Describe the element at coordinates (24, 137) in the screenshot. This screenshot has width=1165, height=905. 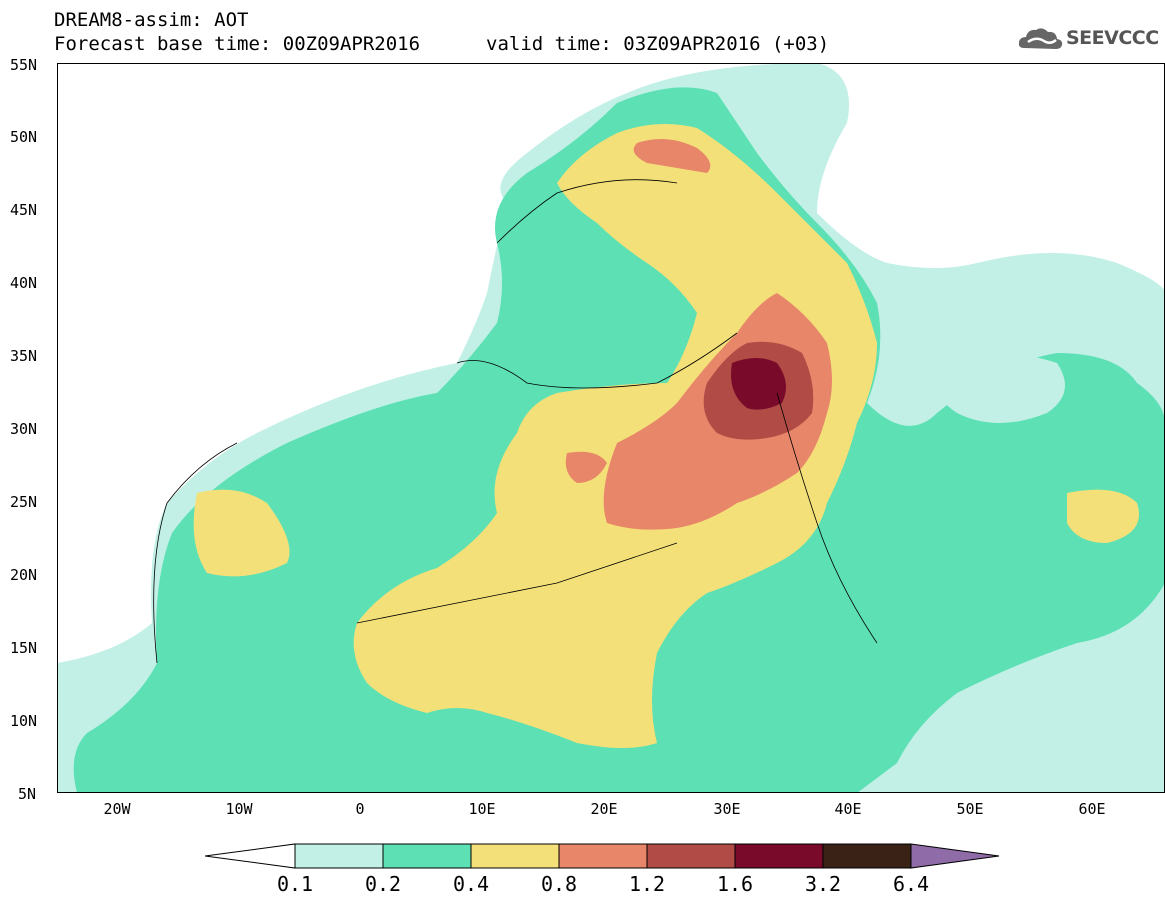
I see `lat-label: 50N` at that location.